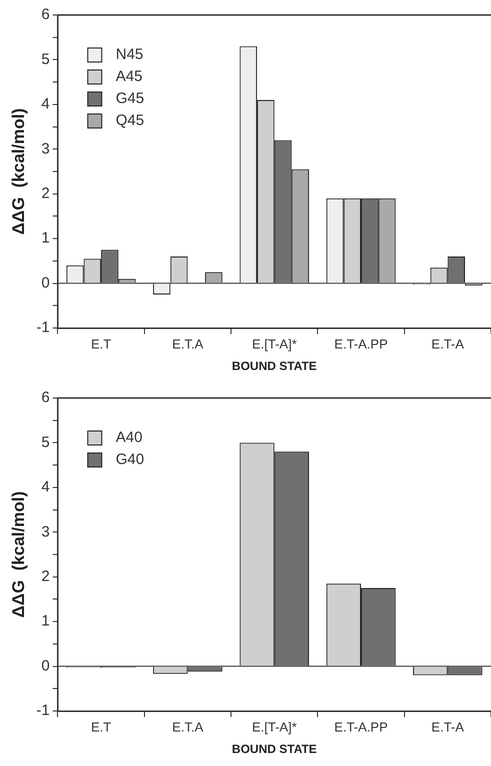 This screenshot has height=766, width=491. Describe the element at coordinates (130, 459) in the screenshot. I see `legend-label: G40` at that location.